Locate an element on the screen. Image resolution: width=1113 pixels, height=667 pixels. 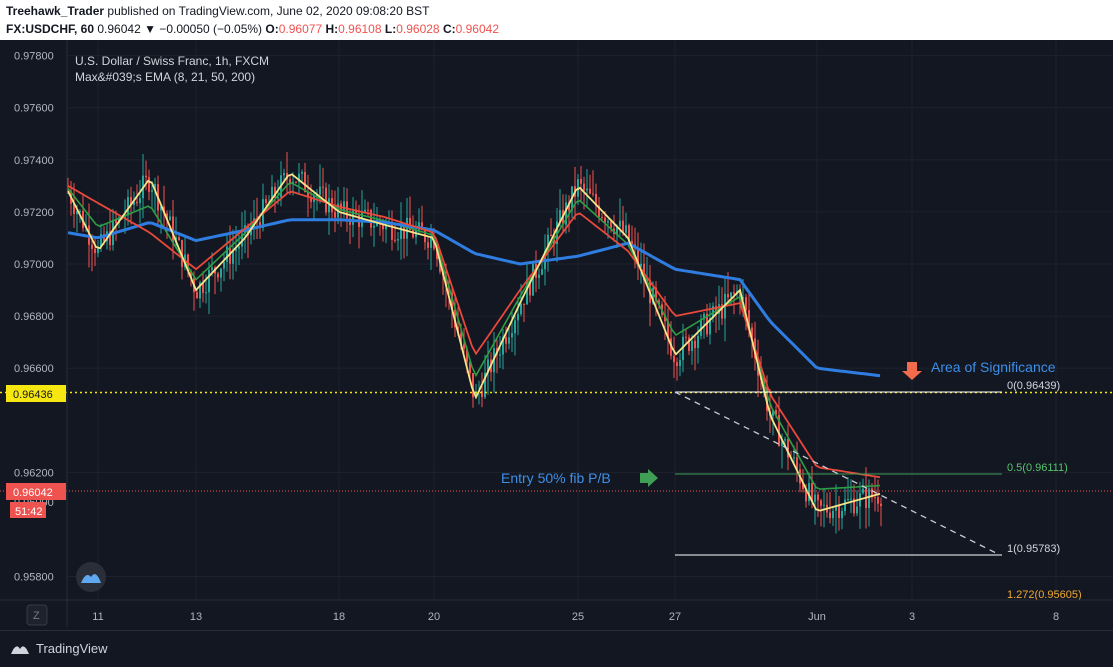
time-label: Jun is located at coordinates (817, 617).